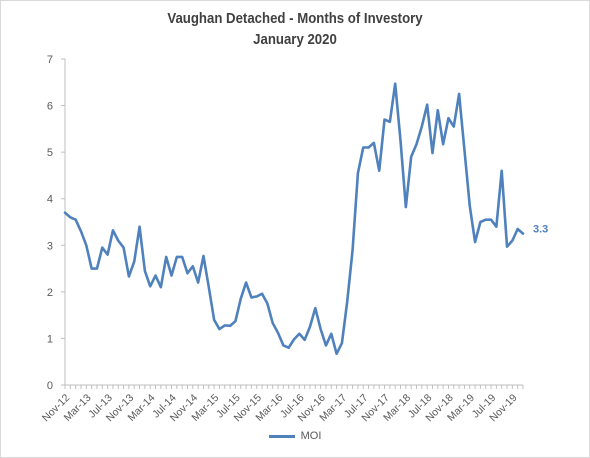 The image size is (590, 458). I want to click on legend-label-moi: MOI, so click(311, 436).